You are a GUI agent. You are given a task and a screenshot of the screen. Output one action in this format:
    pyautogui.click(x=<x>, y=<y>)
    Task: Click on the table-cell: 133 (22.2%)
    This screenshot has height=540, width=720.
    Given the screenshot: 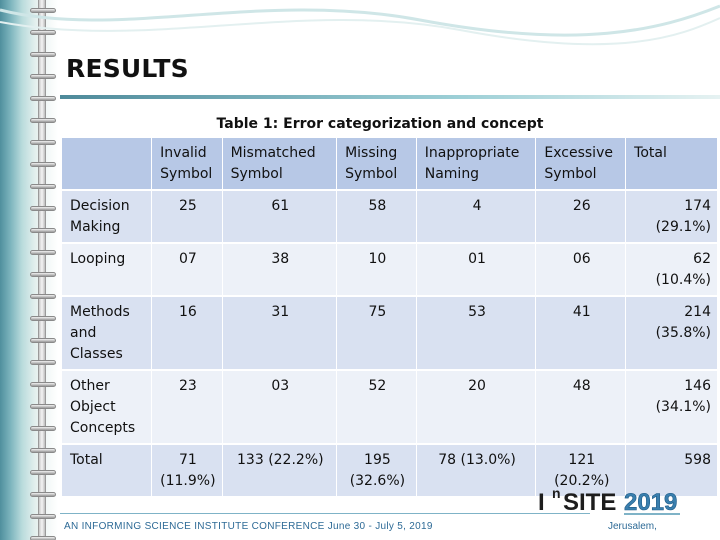 What is the action you would take?
    pyautogui.click(x=279, y=470)
    